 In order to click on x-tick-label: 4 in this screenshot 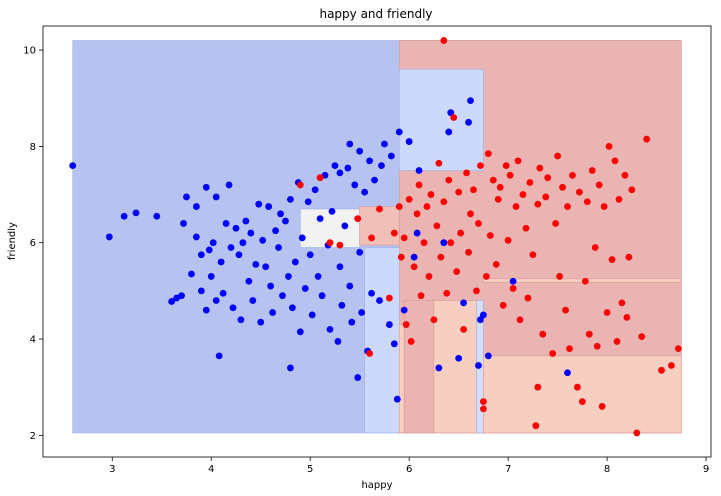, I will do `click(211, 469)`.